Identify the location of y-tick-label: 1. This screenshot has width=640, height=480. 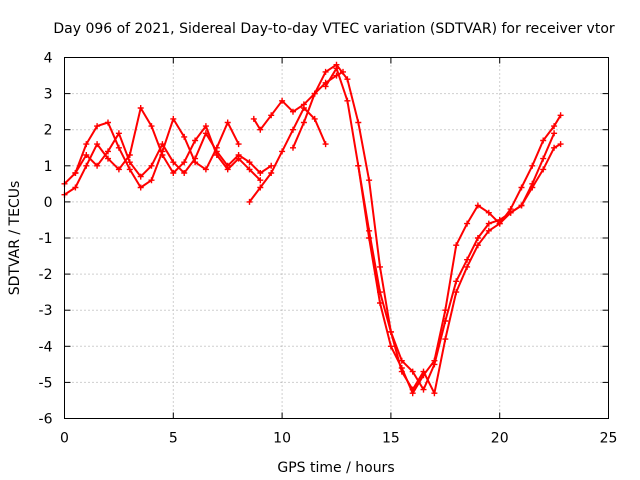
(48, 167).